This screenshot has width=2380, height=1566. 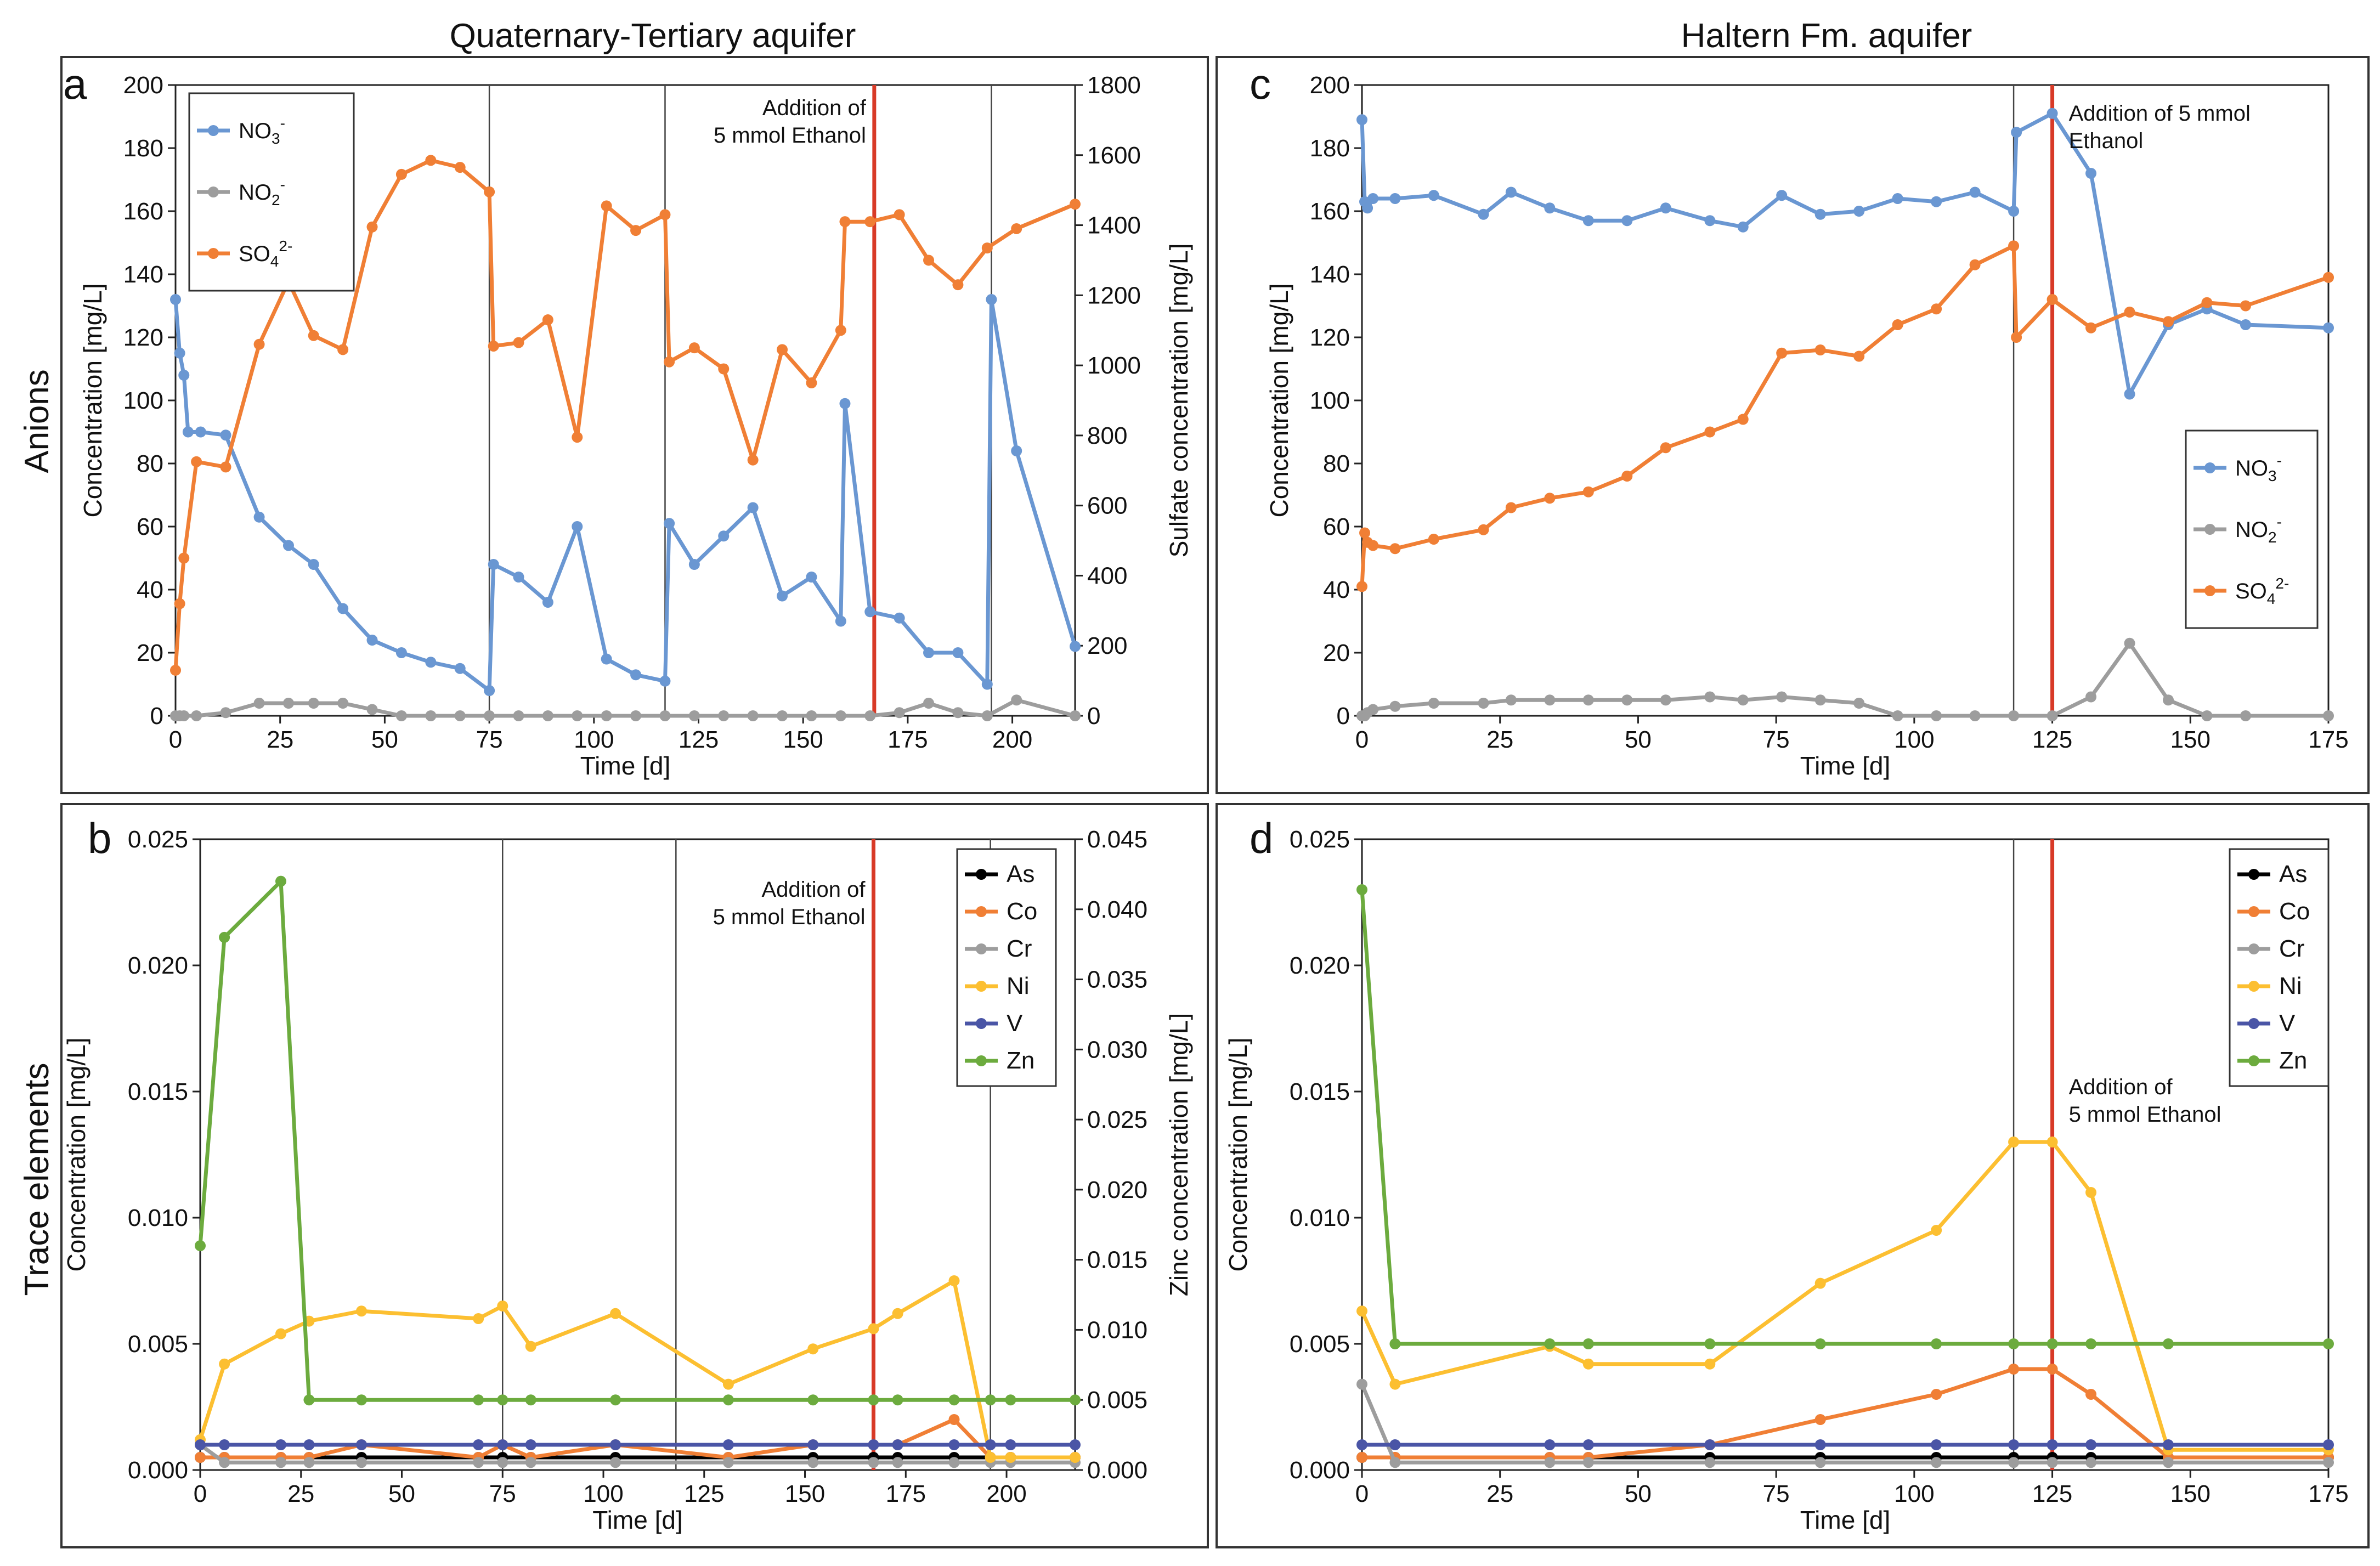 What do you see at coordinates (143, 148) in the screenshot?
I see `y-tick-label-a-9: 180` at bounding box center [143, 148].